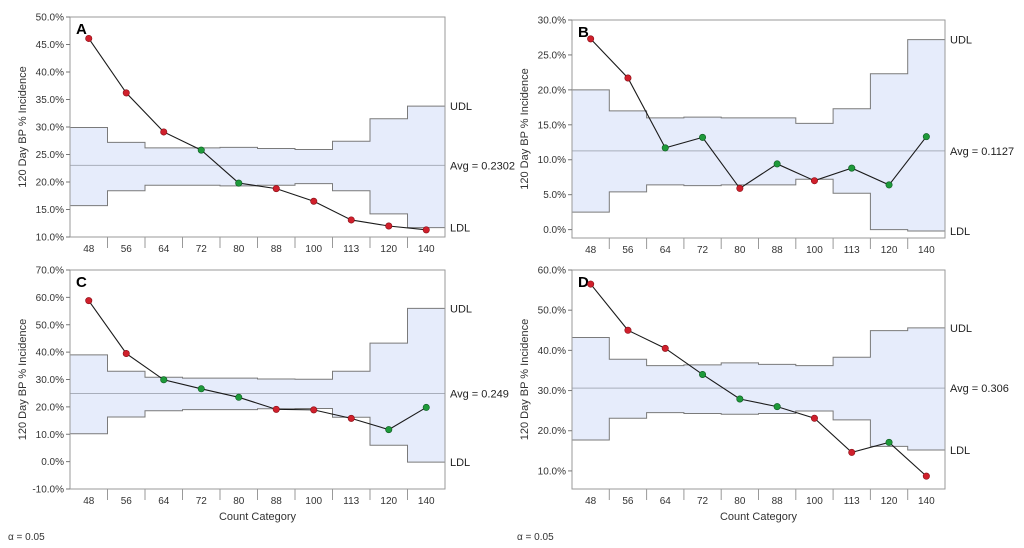  Describe the element at coordinates (482, 166) in the screenshot. I see `avg-label: Avg = 0.2302` at that location.